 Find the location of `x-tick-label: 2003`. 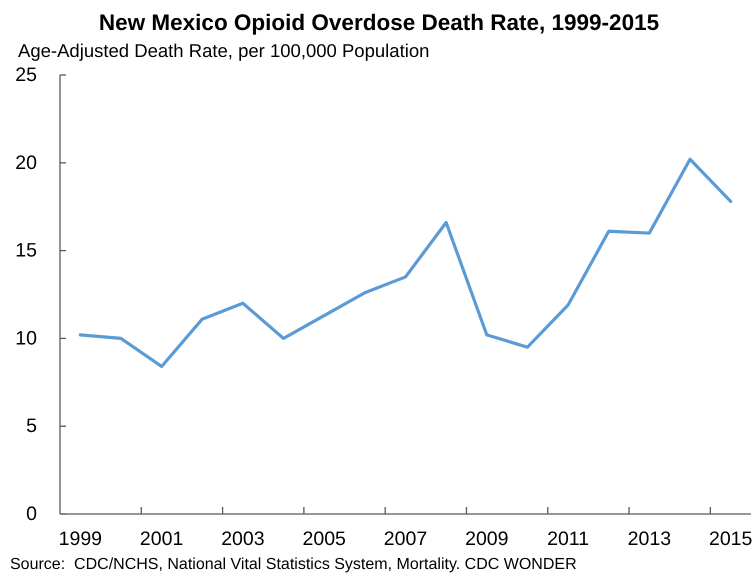

x-tick-label: 2003 is located at coordinates (243, 539).